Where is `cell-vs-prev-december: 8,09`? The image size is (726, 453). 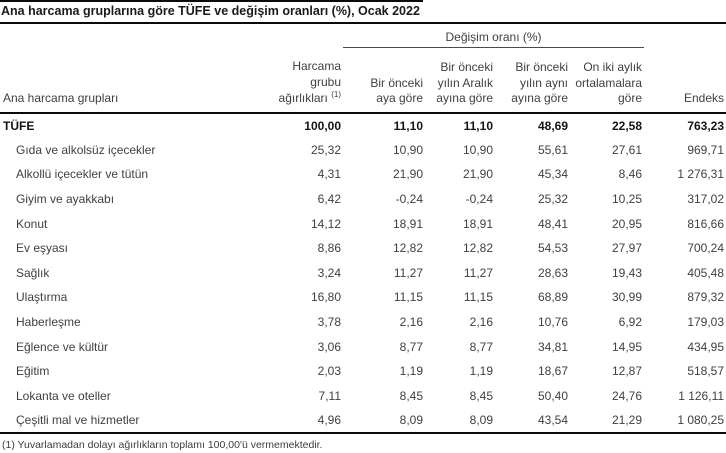
cell-vs-prev-december: 8,09 is located at coordinates (460, 421).